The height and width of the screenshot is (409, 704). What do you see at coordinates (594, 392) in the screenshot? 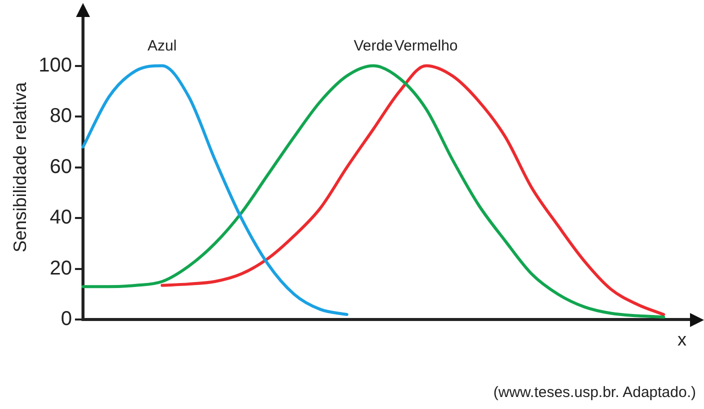
I see `text: (www.teses.usp.br. Adaptado.)` at bounding box center [594, 392].